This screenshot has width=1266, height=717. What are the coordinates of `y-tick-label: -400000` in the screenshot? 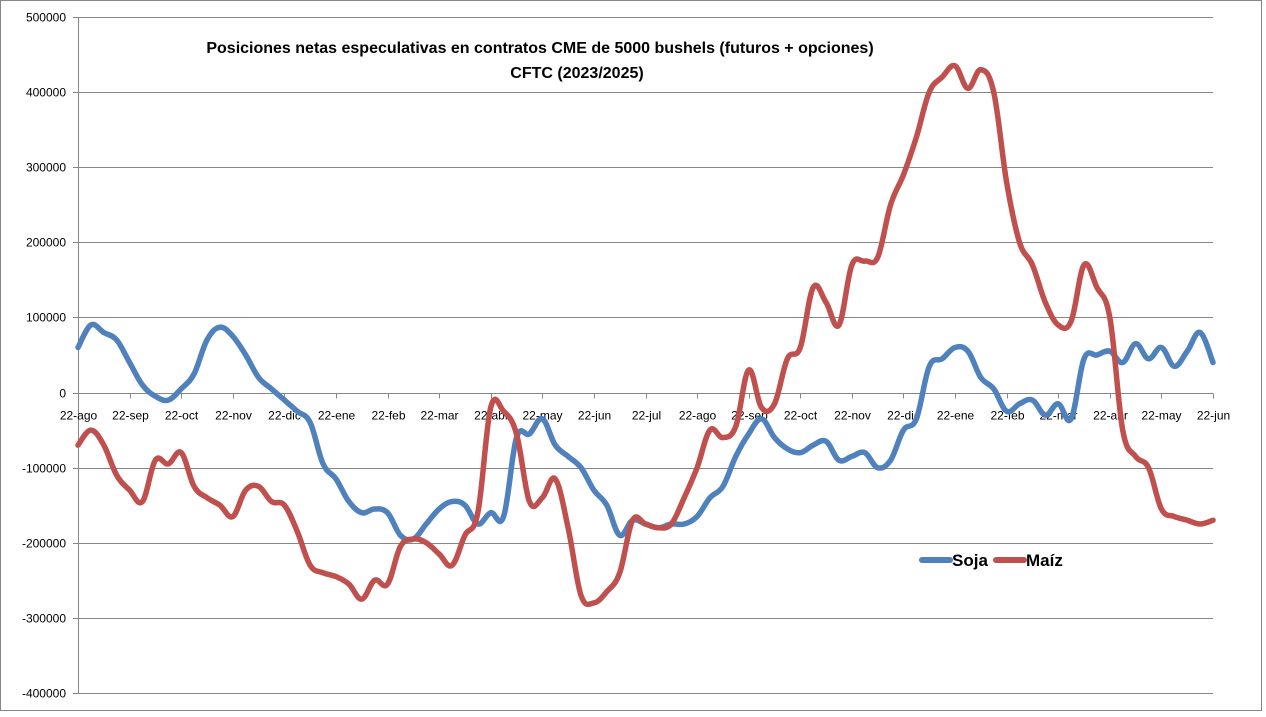 It's located at (44, 694).